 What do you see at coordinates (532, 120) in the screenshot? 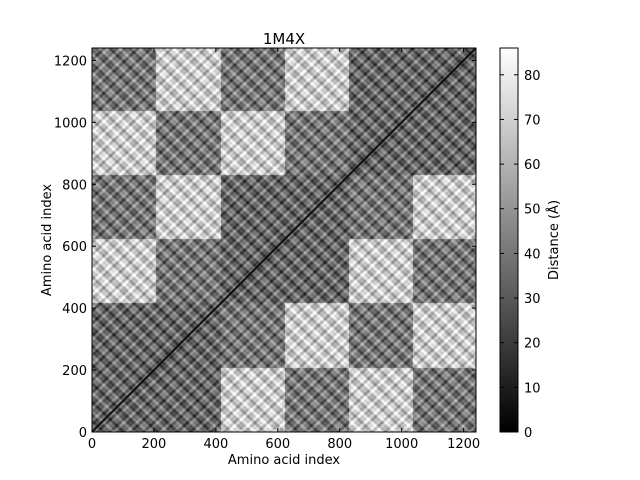
I see `colorbar-tick-label: 70` at bounding box center [532, 120].